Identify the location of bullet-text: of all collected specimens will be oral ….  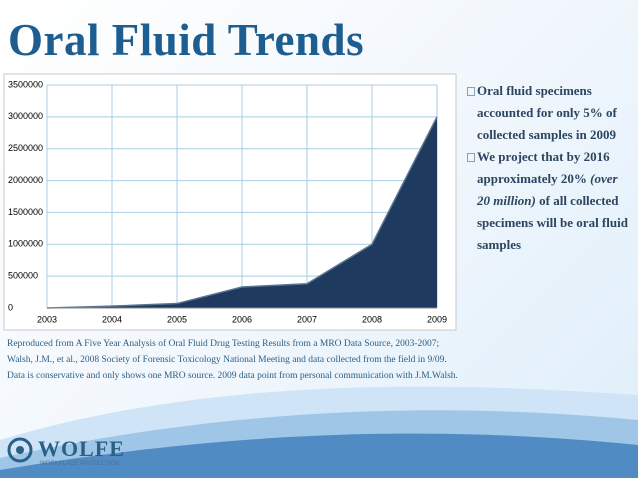
(552, 222).